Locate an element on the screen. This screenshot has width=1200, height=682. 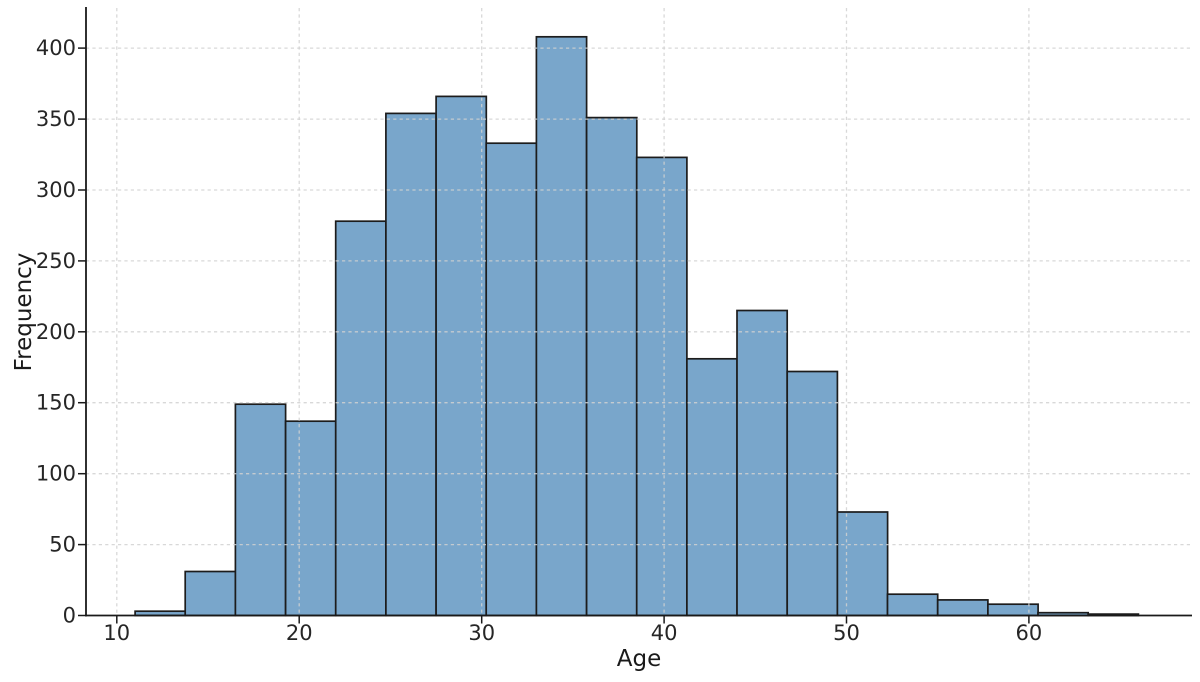
x-axis-label: Age is located at coordinates (639, 659).